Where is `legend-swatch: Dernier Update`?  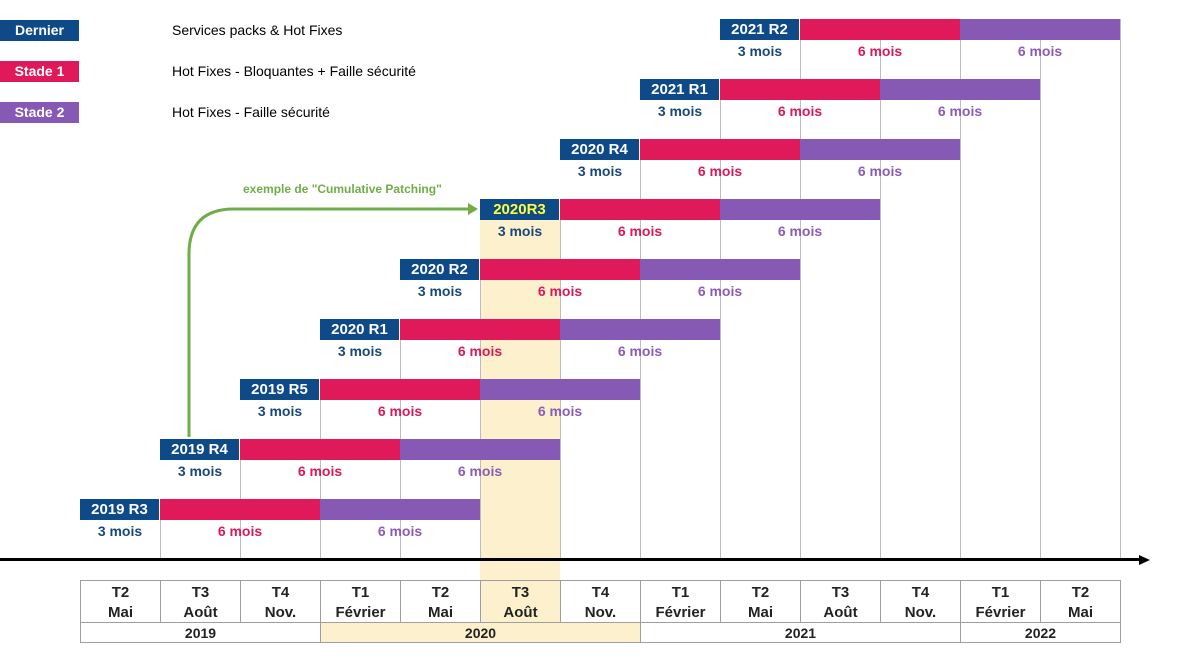
legend-swatch: Dernier Update is located at coordinates (39, 39).